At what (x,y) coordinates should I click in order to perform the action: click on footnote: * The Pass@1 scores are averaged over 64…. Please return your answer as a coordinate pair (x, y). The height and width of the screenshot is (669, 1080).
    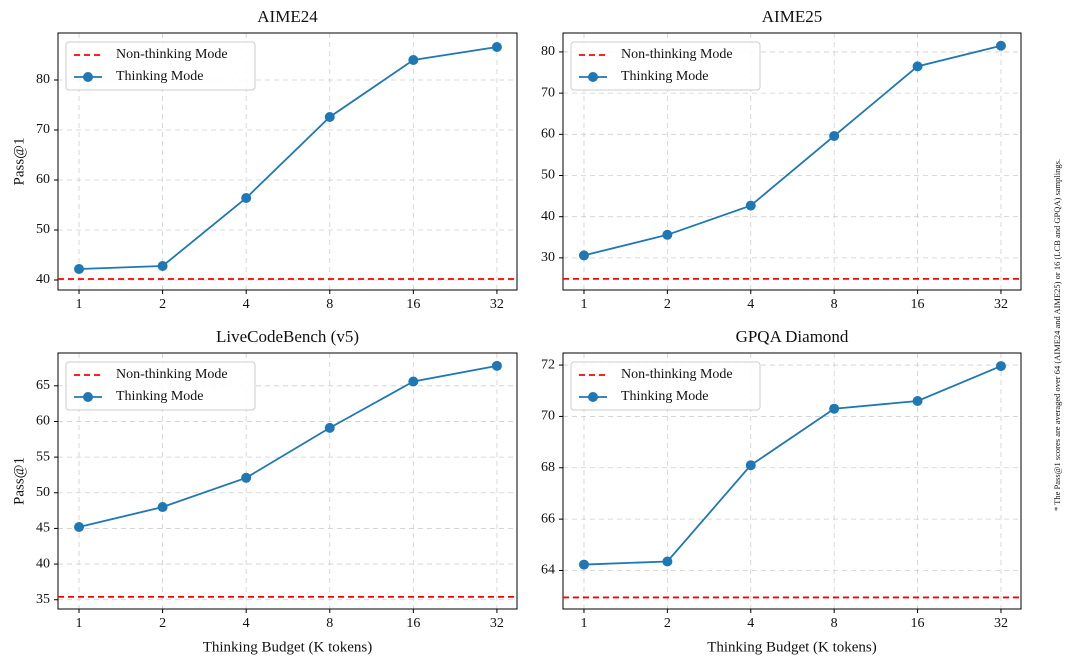
    Looking at the image, I should click on (1057, 335).